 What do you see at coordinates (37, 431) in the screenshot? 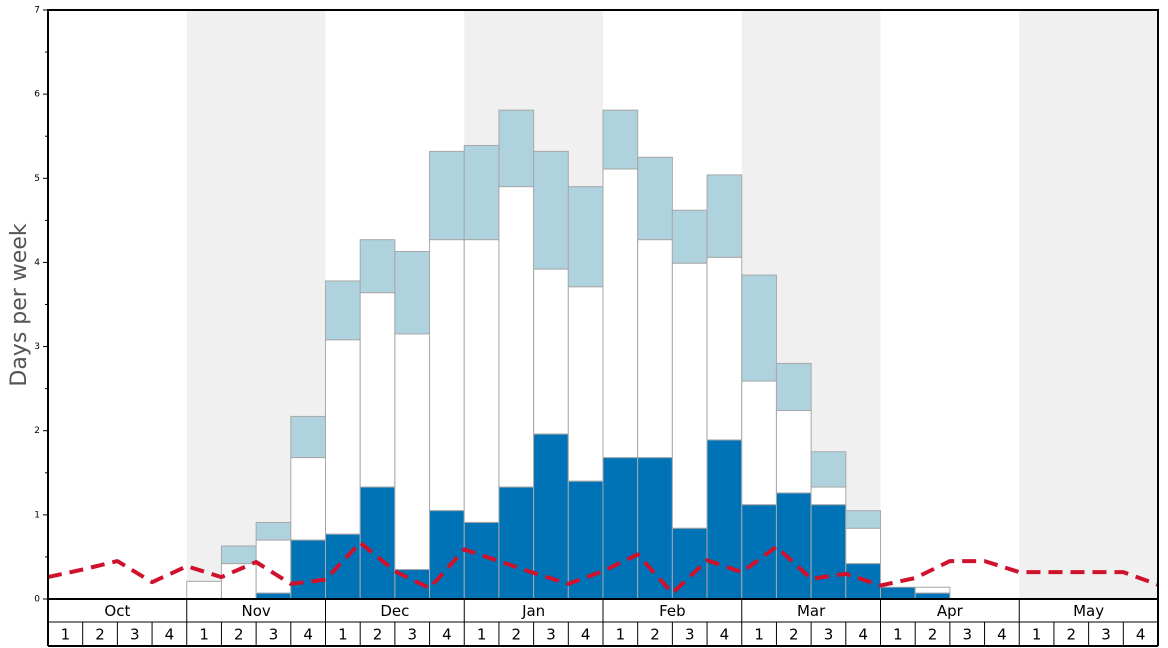
I see `y-tick-label: 2` at bounding box center [37, 431].